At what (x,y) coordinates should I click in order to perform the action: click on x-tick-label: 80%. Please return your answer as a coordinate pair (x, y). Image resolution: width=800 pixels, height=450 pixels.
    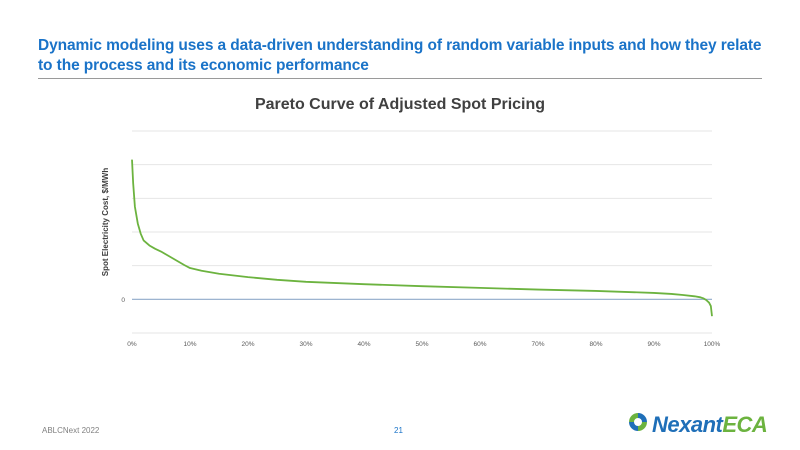
    Looking at the image, I should click on (595, 344).